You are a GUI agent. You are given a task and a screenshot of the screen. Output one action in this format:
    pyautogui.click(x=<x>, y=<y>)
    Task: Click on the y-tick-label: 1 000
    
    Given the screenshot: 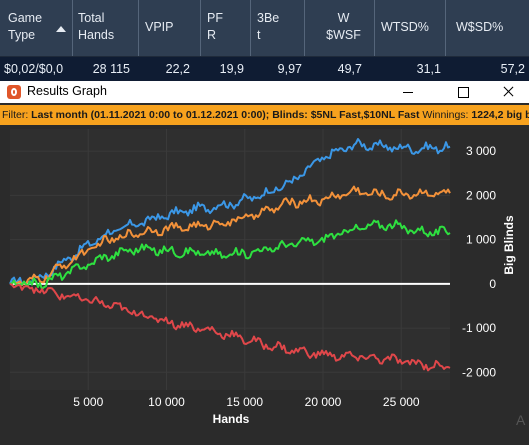 What is the action you would take?
    pyautogui.click(x=481, y=240)
    